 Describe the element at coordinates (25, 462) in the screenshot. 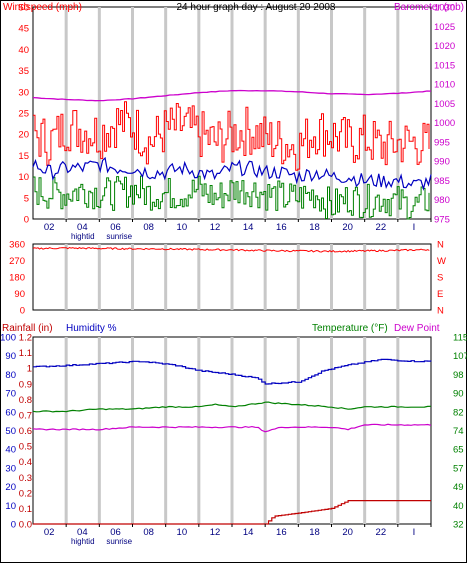

I see `rain-y-tick-label: 0.4` at that location.